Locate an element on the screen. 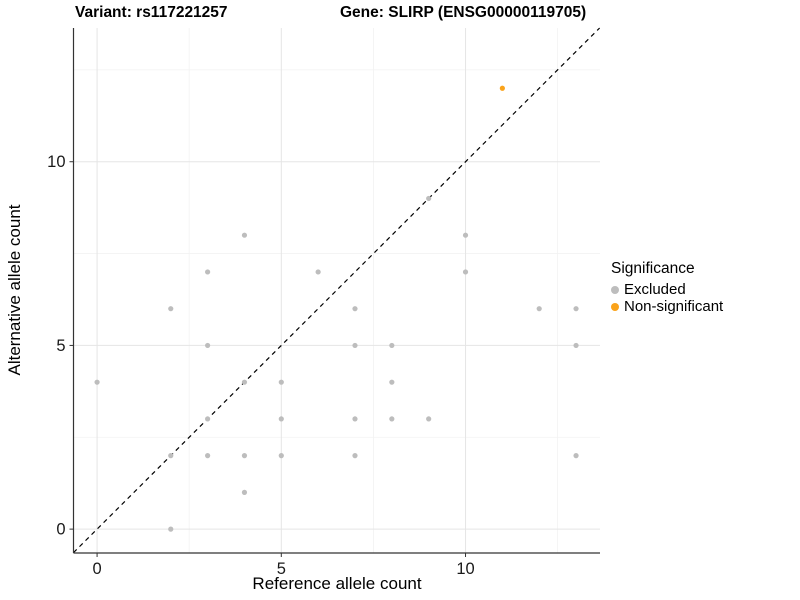  legend-title: Significance is located at coordinates (653, 268).